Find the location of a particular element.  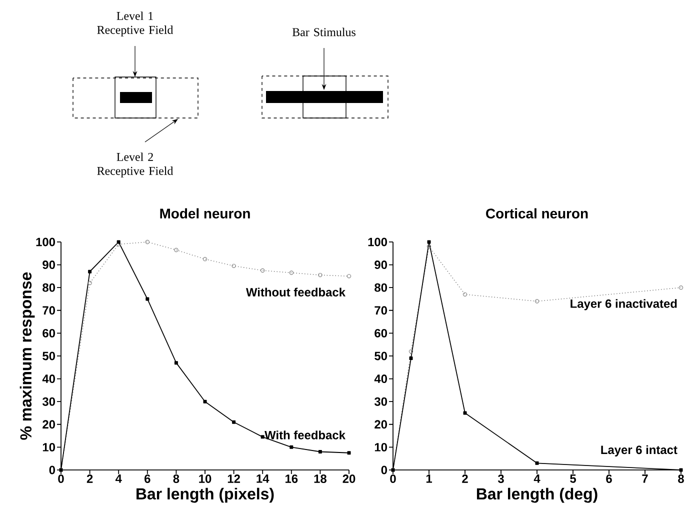

series-label: Without feedback is located at coordinates (296, 292).